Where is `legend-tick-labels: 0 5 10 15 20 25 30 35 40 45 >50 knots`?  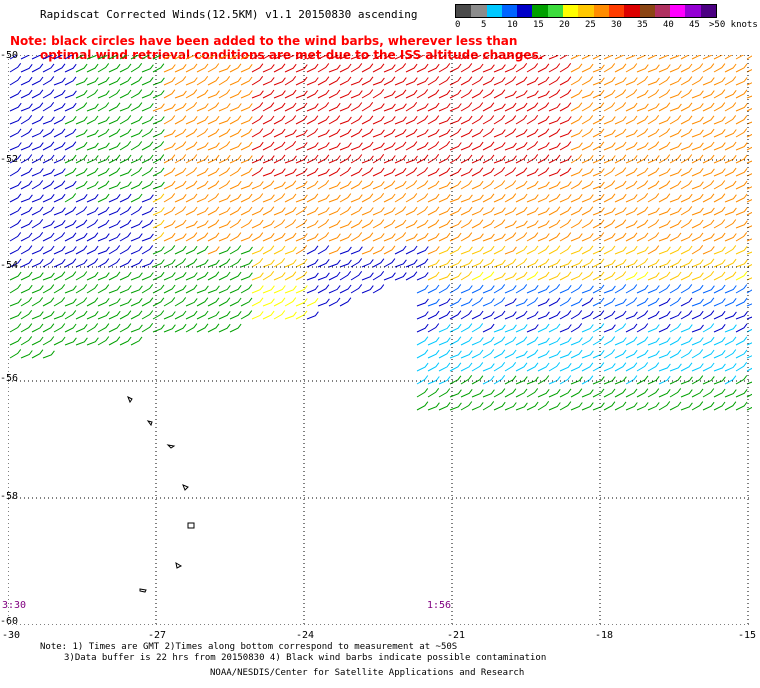 legend-tick-labels: 0 5 10 15 20 25 30 35 40 45 >50 knots is located at coordinates (606, 25).